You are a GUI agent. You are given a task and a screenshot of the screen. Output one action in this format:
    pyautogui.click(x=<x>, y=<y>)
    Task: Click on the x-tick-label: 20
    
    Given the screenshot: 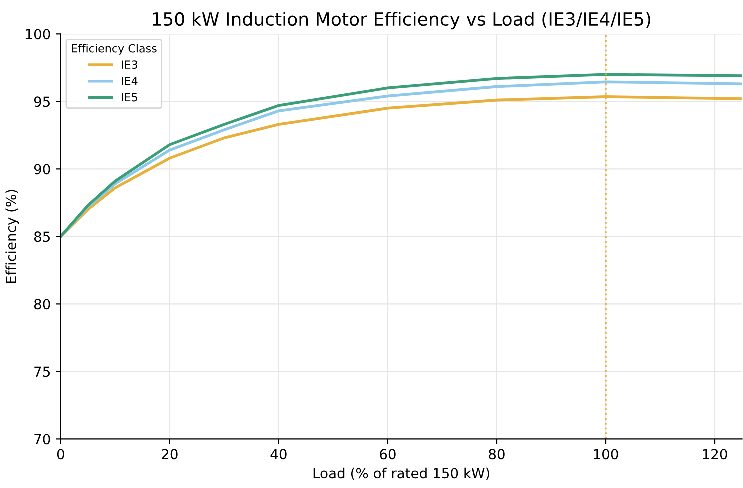 What is the action you would take?
    pyautogui.click(x=170, y=454)
    